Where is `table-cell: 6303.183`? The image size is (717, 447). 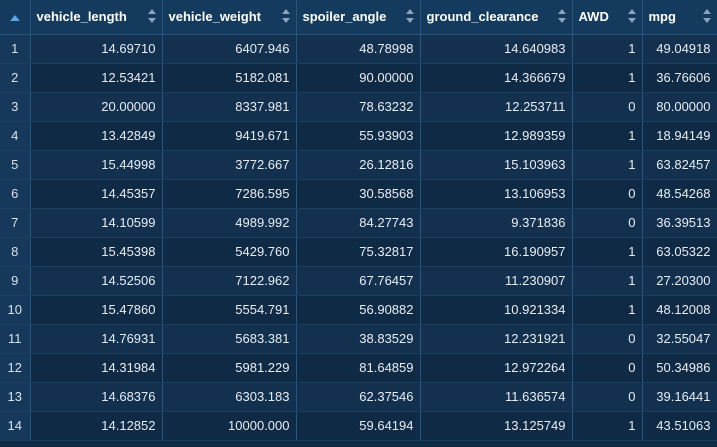
table-cell: 6303.183 is located at coordinates (229, 397).